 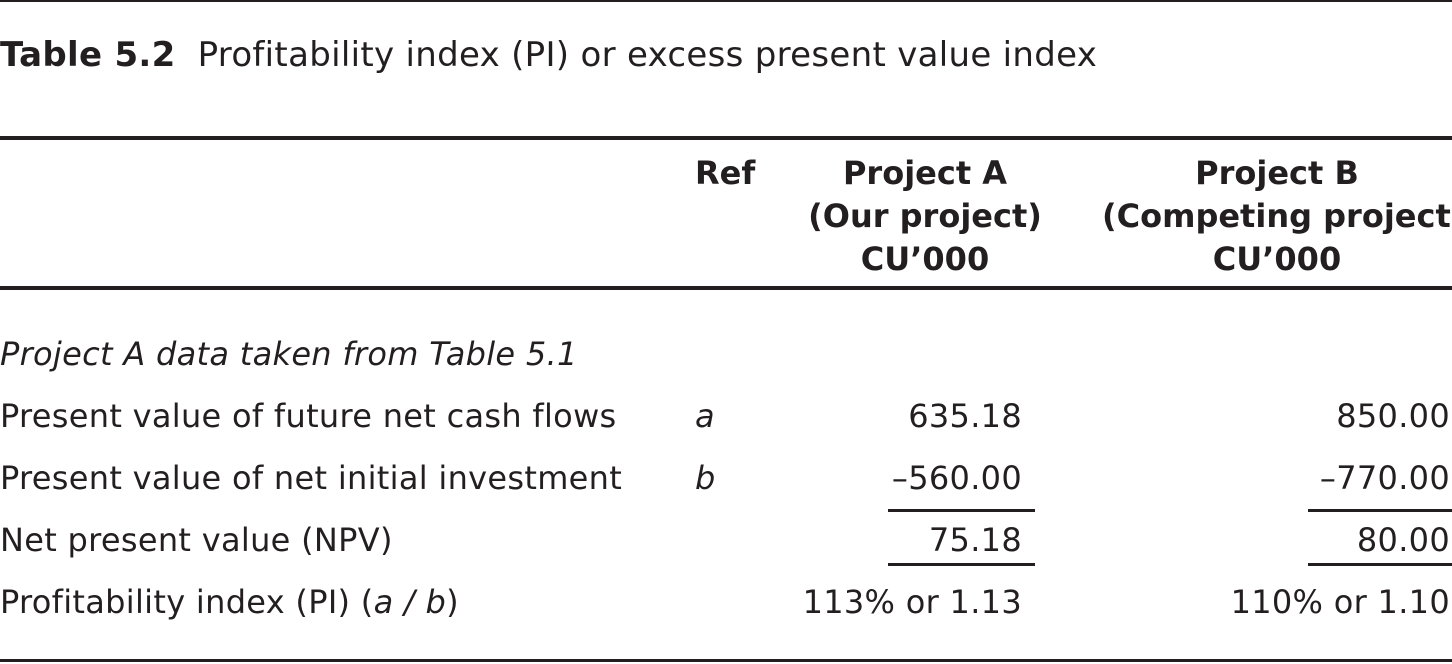 I want to click on row-label-pv-initial-investment: Present value of net initial investment, so click(x=311, y=478).